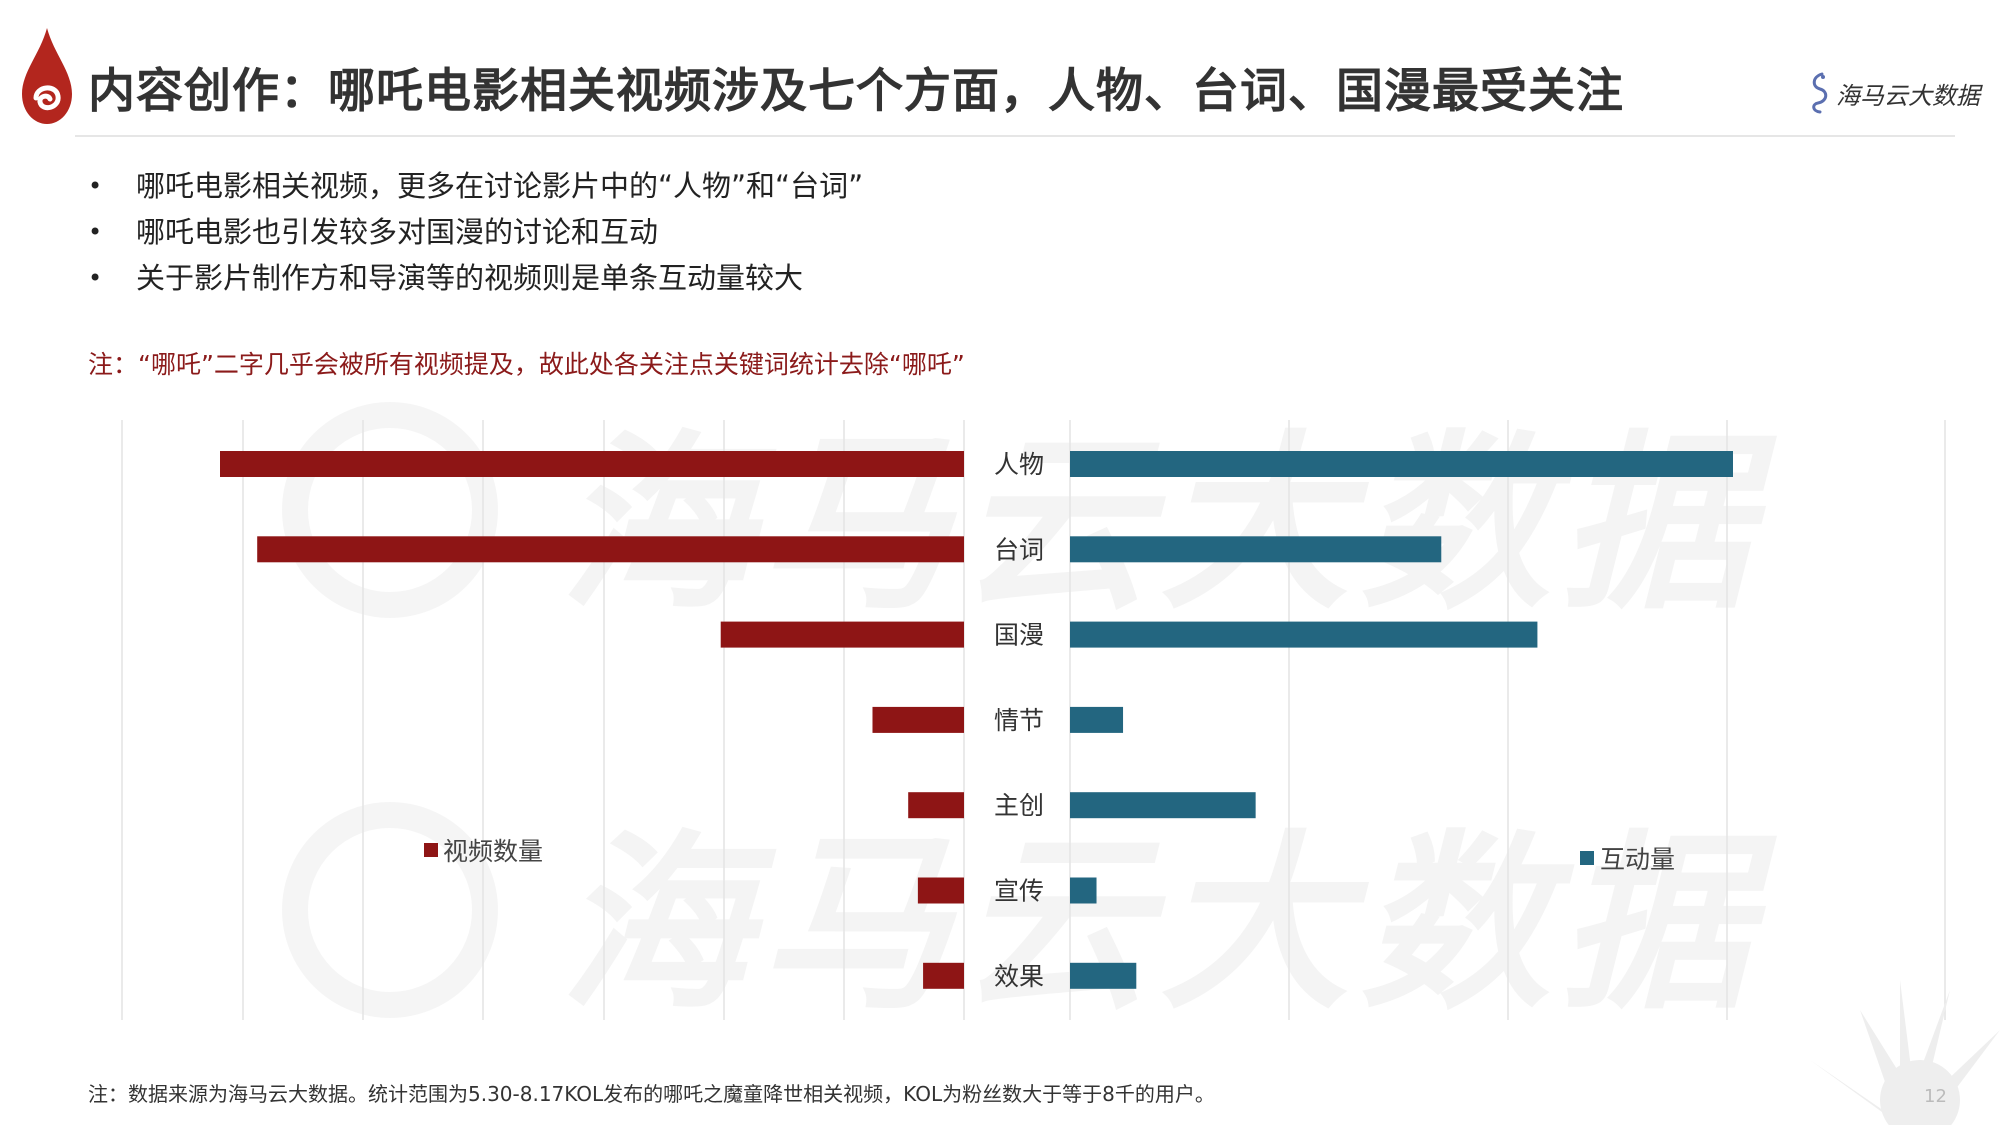 This screenshot has height=1125, width=2000. I want to click on category-label: 人物, so click(1019, 464).